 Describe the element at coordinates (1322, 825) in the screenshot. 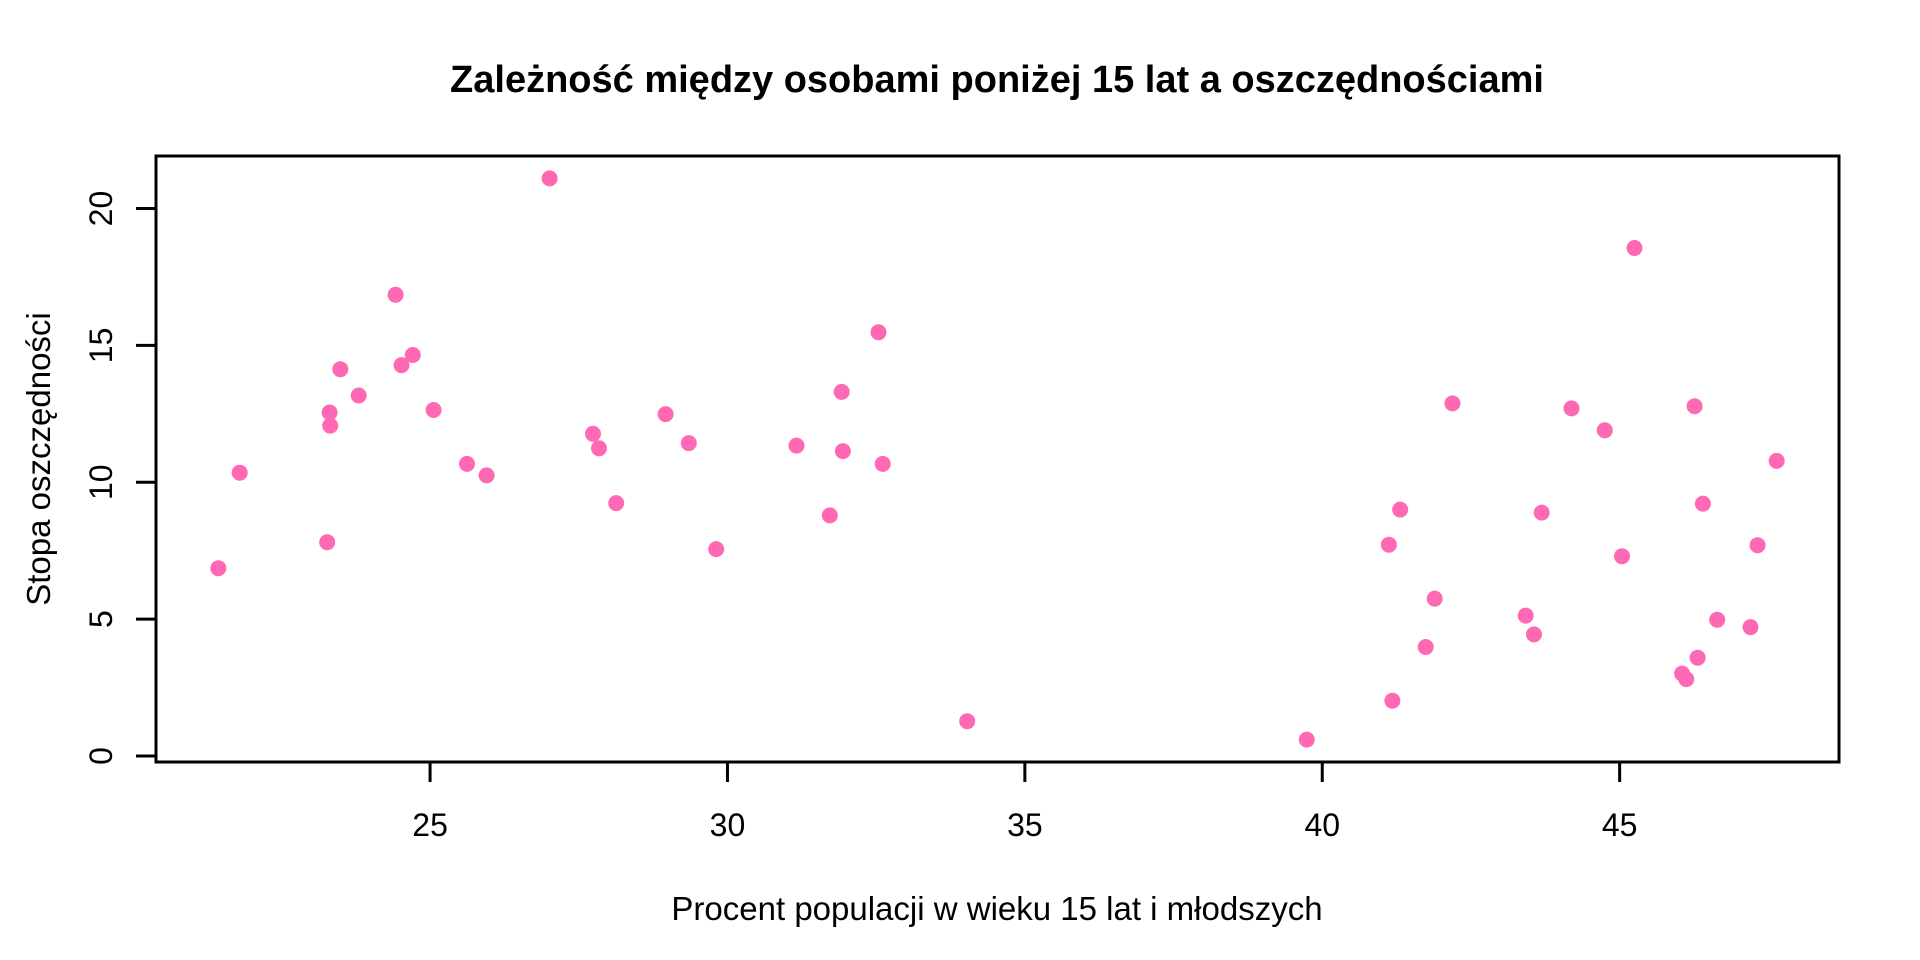

I see `x-tick-label: 40` at that location.